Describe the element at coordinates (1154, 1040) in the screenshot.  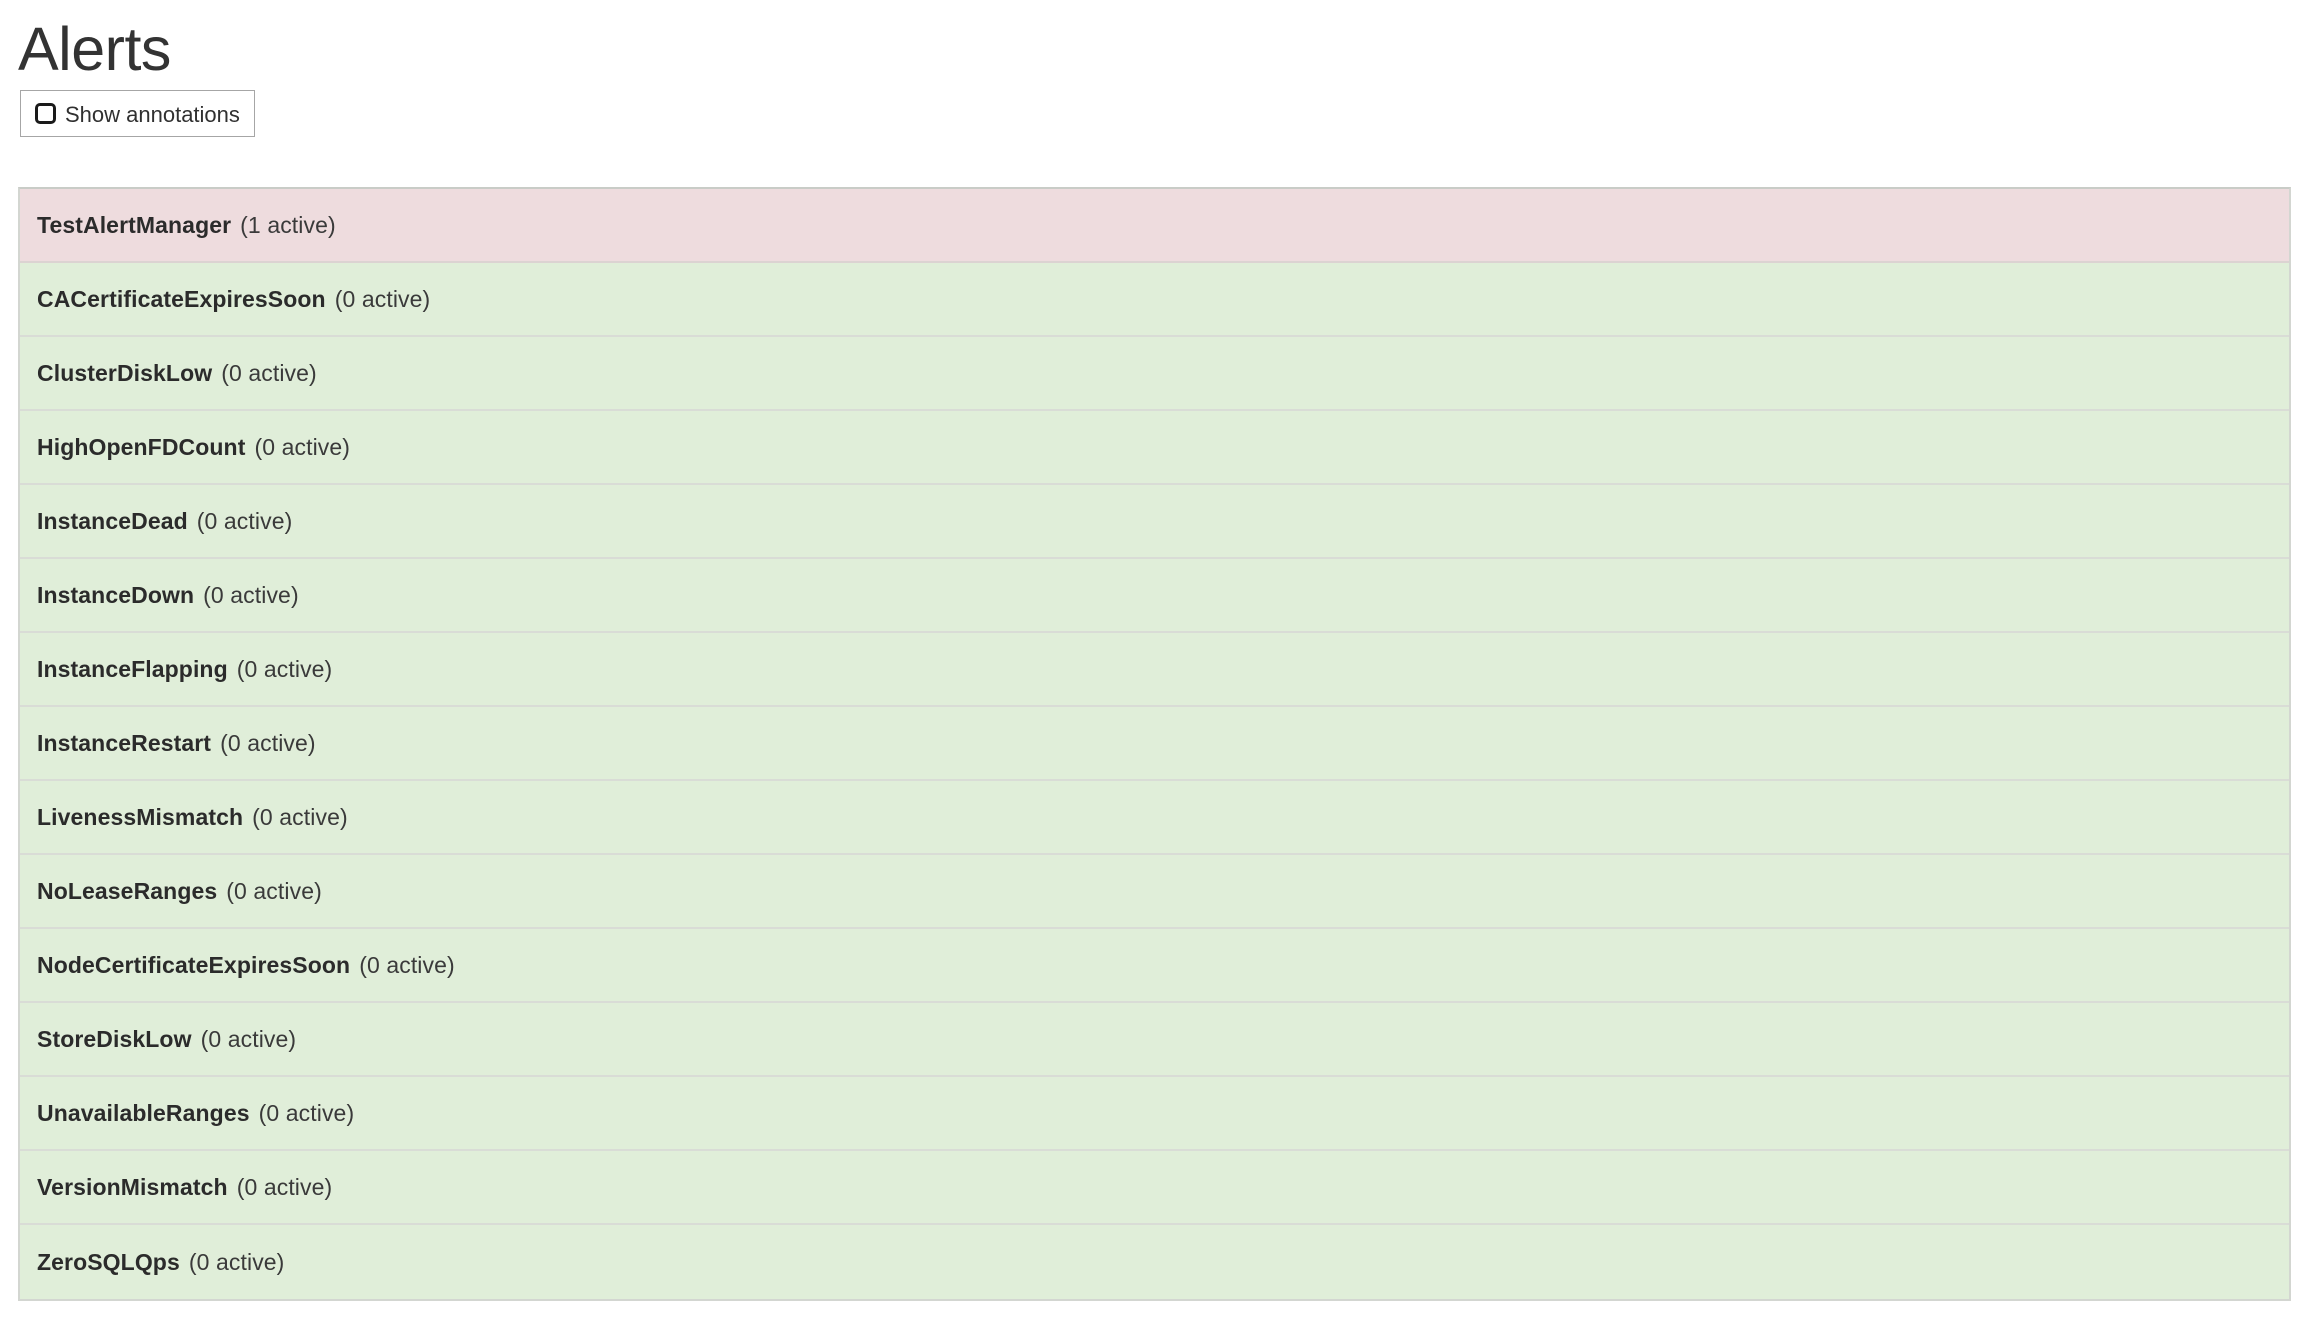
I see `alert-row: StoreDiskLow (0 active)` at that location.